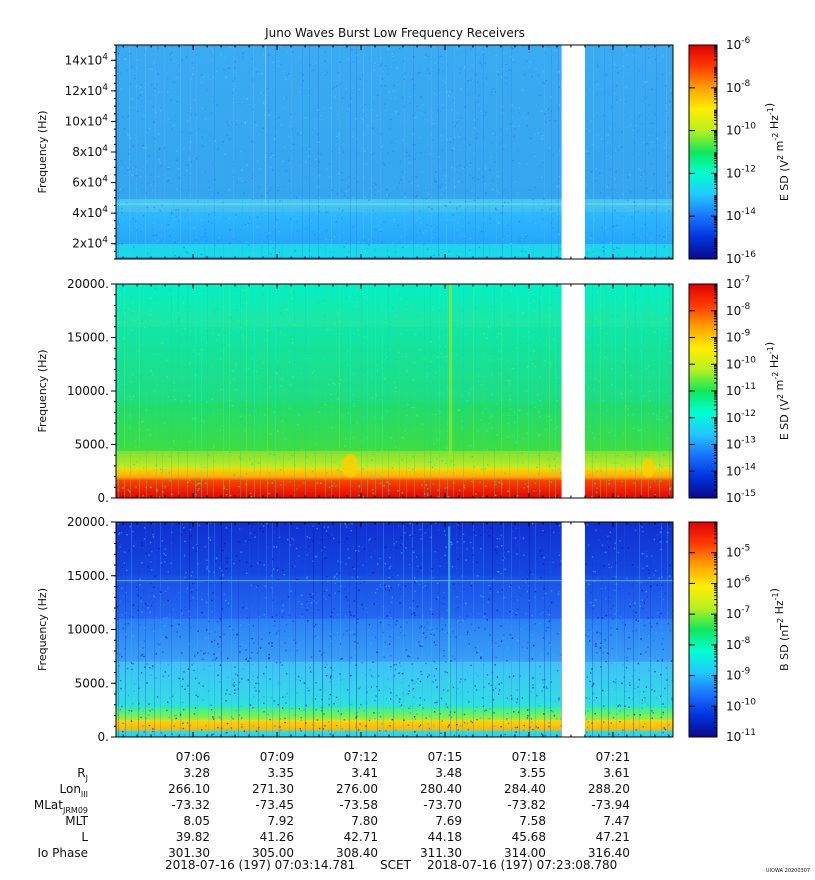 Image resolution: width=815 pixels, height=880 pixels. What do you see at coordinates (274, 805) in the screenshot?
I see `ephemeris-value: -73.45` at bounding box center [274, 805].